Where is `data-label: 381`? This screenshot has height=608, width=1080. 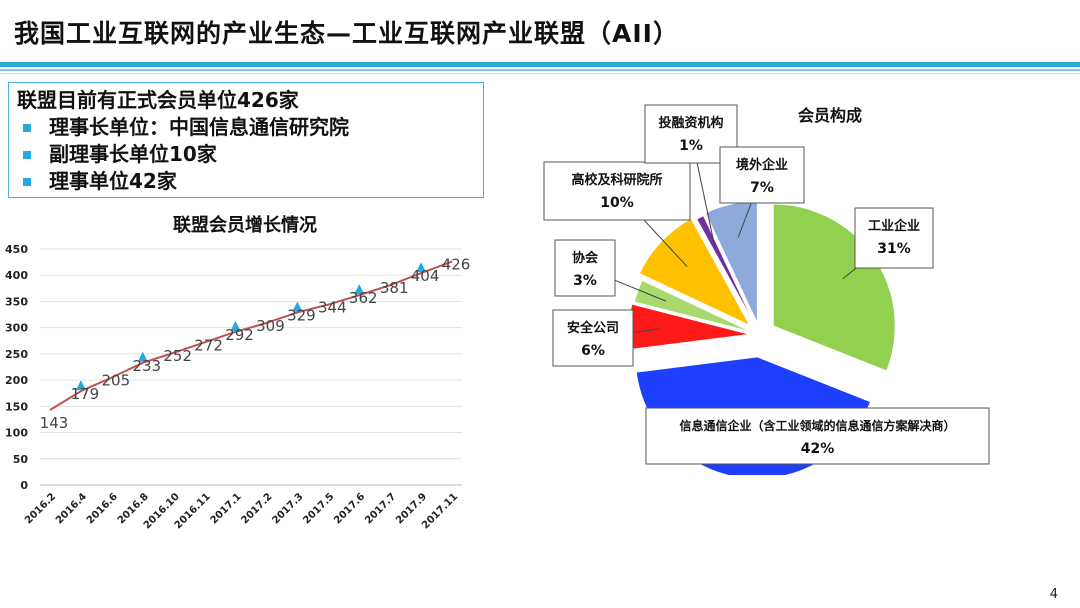 data-label: 381 is located at coordinates (394, 288).